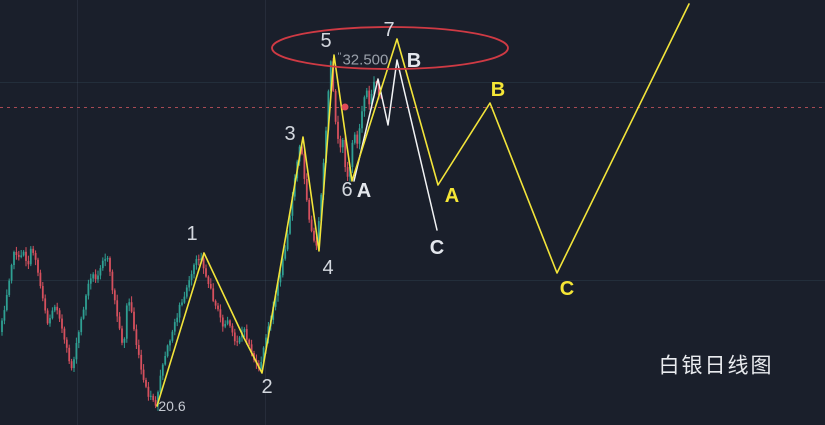  I want to click on highlight-ellipse-red, so click(390, 48).